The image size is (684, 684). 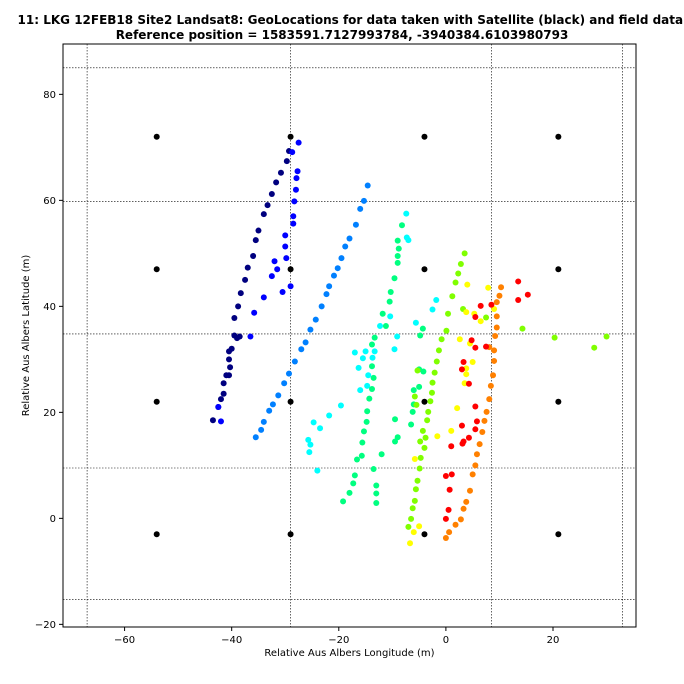 I want to click on x-axis-ticks: −60 −40 −20 0 20, so click(x=336, y=636).